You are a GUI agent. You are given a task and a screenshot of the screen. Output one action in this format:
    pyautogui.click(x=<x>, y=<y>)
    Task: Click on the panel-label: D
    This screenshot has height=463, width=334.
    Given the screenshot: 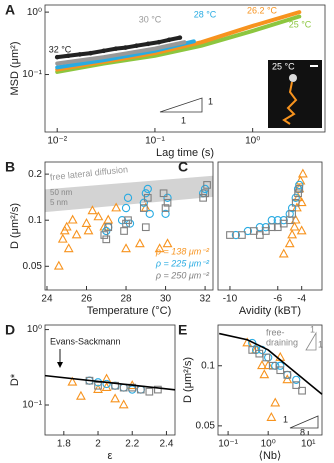 What is the action you would take?
    pyautogui.click(x=10, y=330)
    